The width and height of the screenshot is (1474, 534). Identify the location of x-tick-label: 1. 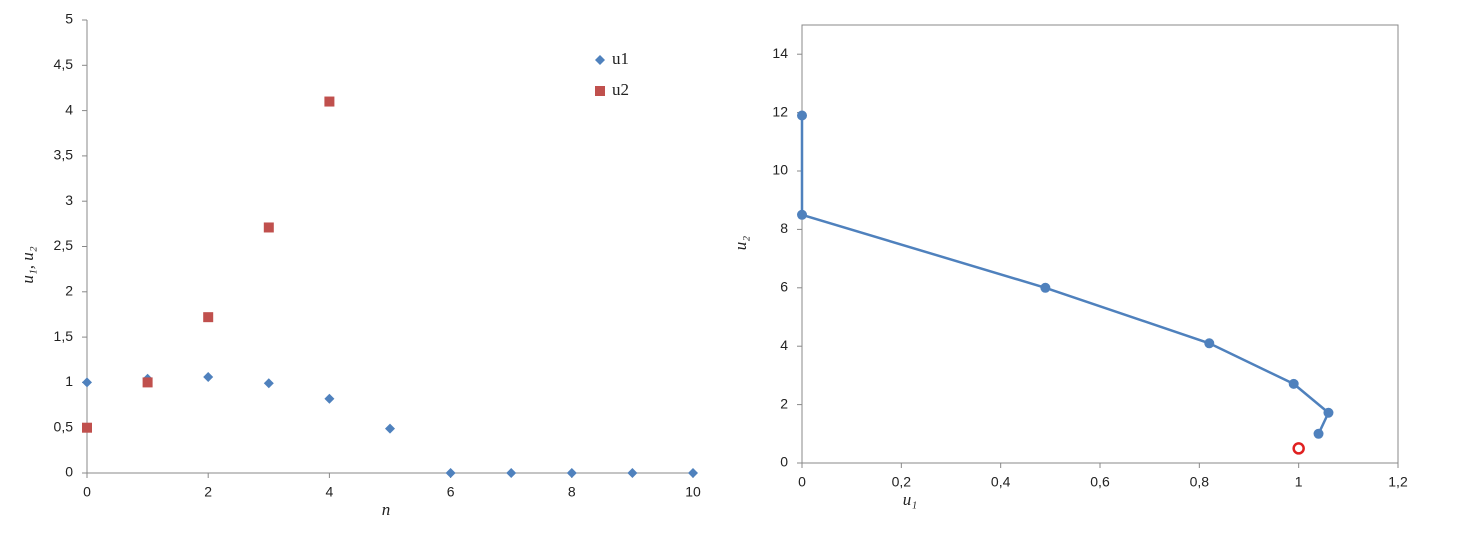
(1299, 482).